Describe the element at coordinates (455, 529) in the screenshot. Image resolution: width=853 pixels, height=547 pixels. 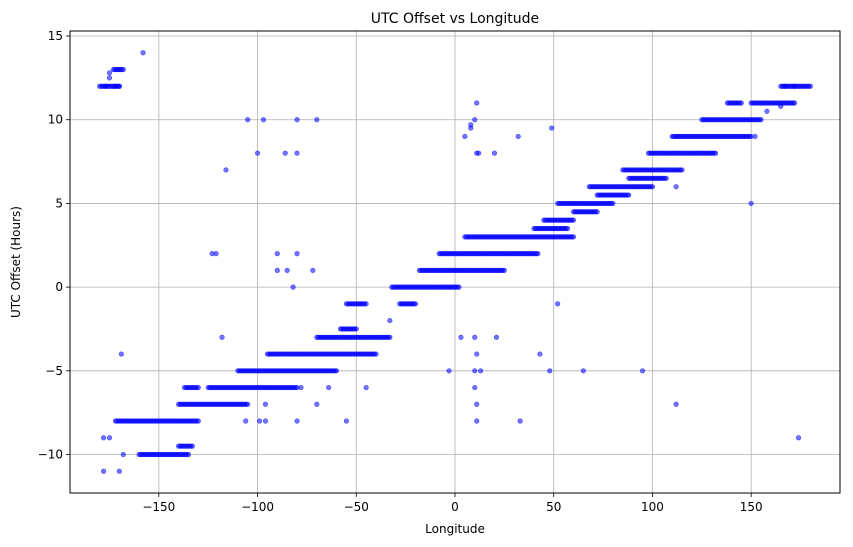
I see `x-axis-label: Longitude` at that location.